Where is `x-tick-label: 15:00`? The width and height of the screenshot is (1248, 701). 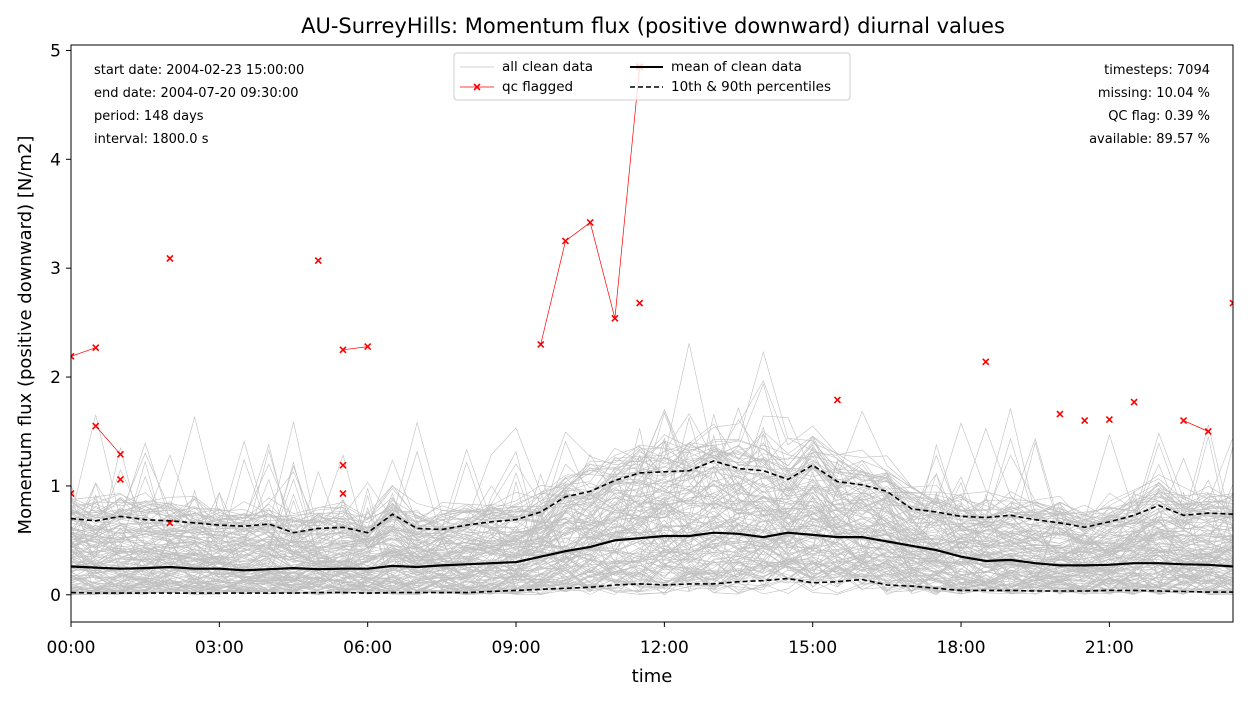
x-tick-label: 15:00 is located at coordinates (812, 648).